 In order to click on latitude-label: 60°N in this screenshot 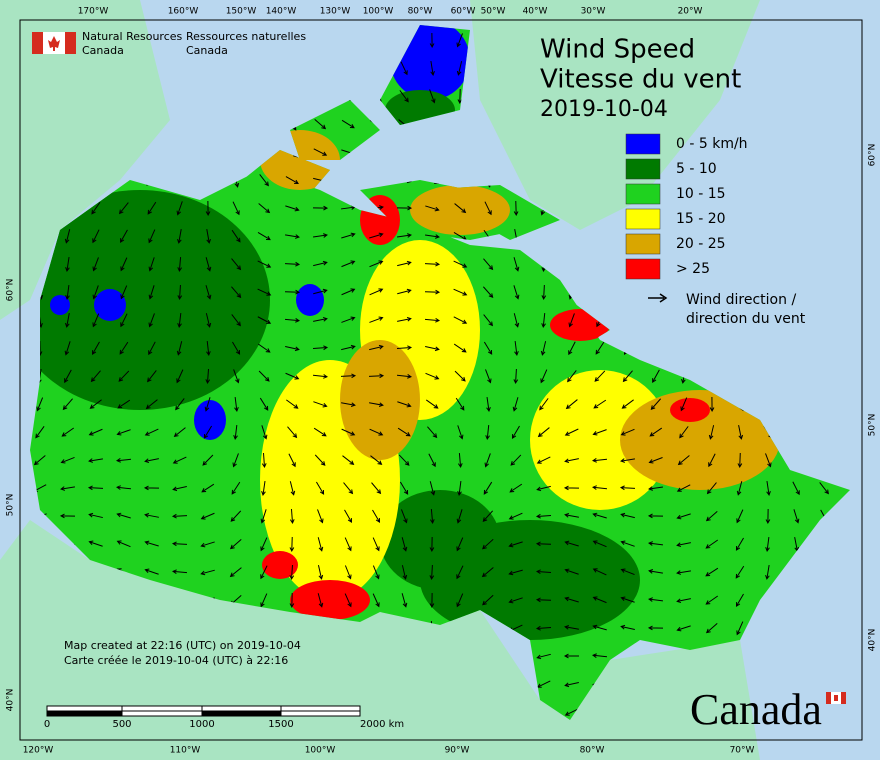, I will do `click(11, 290)`.